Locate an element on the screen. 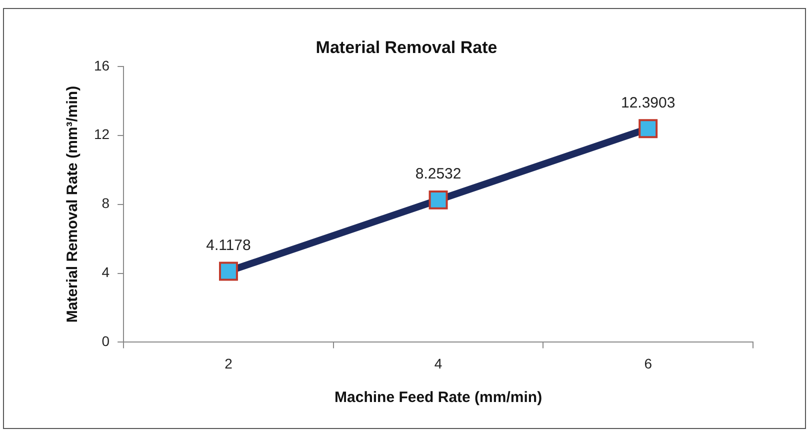  y-tick-label: 12 is located at coordinates (102, 134).